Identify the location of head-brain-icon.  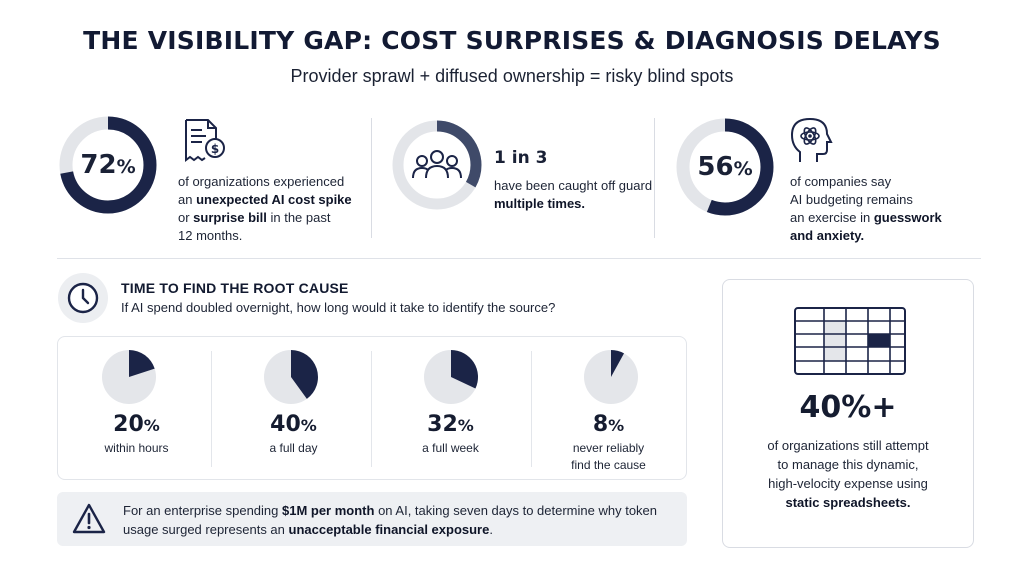
(811, 139).